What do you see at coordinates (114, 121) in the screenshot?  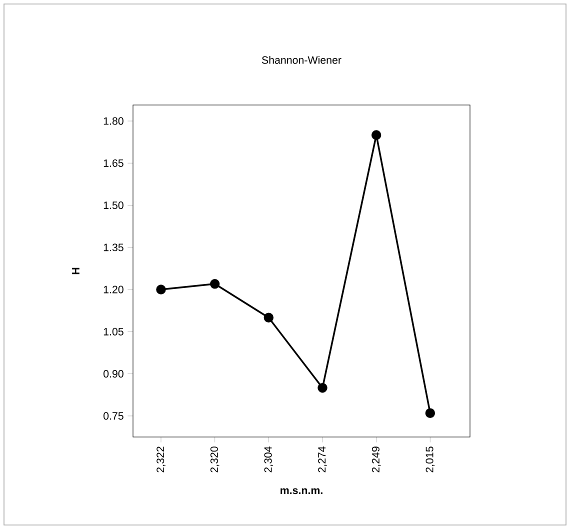 I see `y-tick-label: 1.80` at bounding box center [114, 121].